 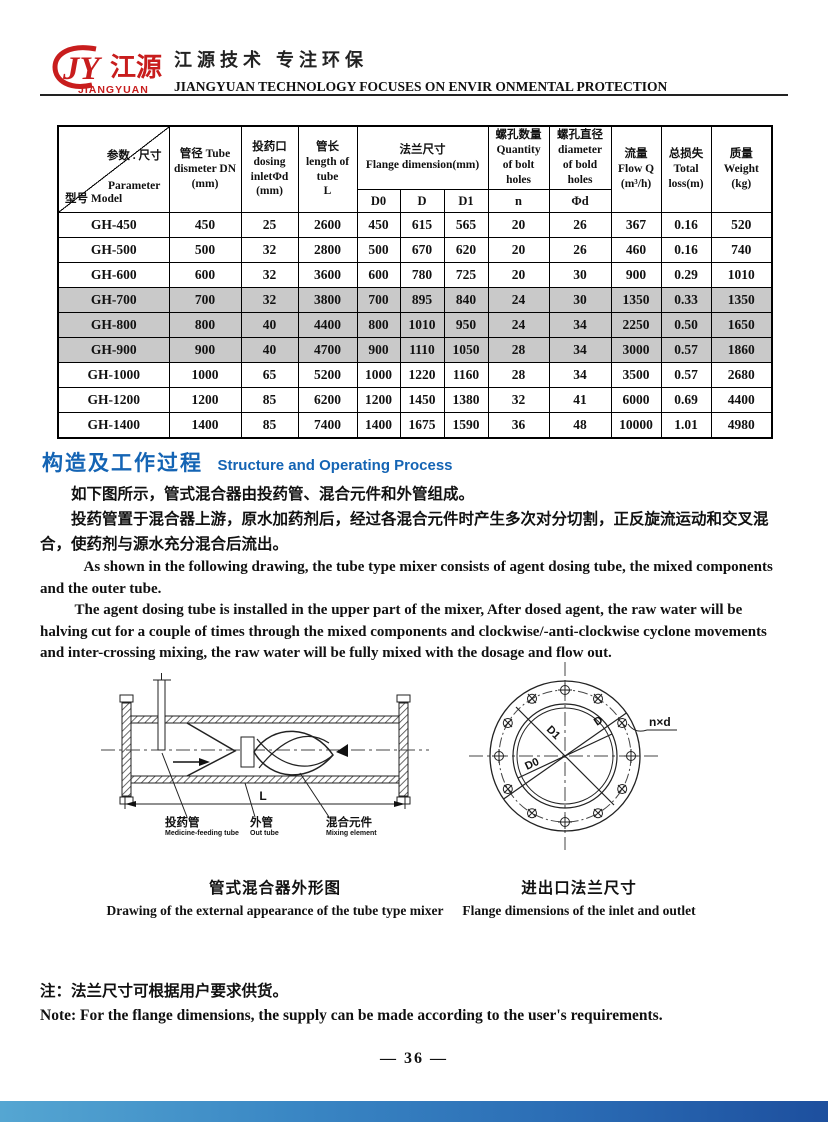 I want to click on tube-top-wall, so click(x=265, y=719).